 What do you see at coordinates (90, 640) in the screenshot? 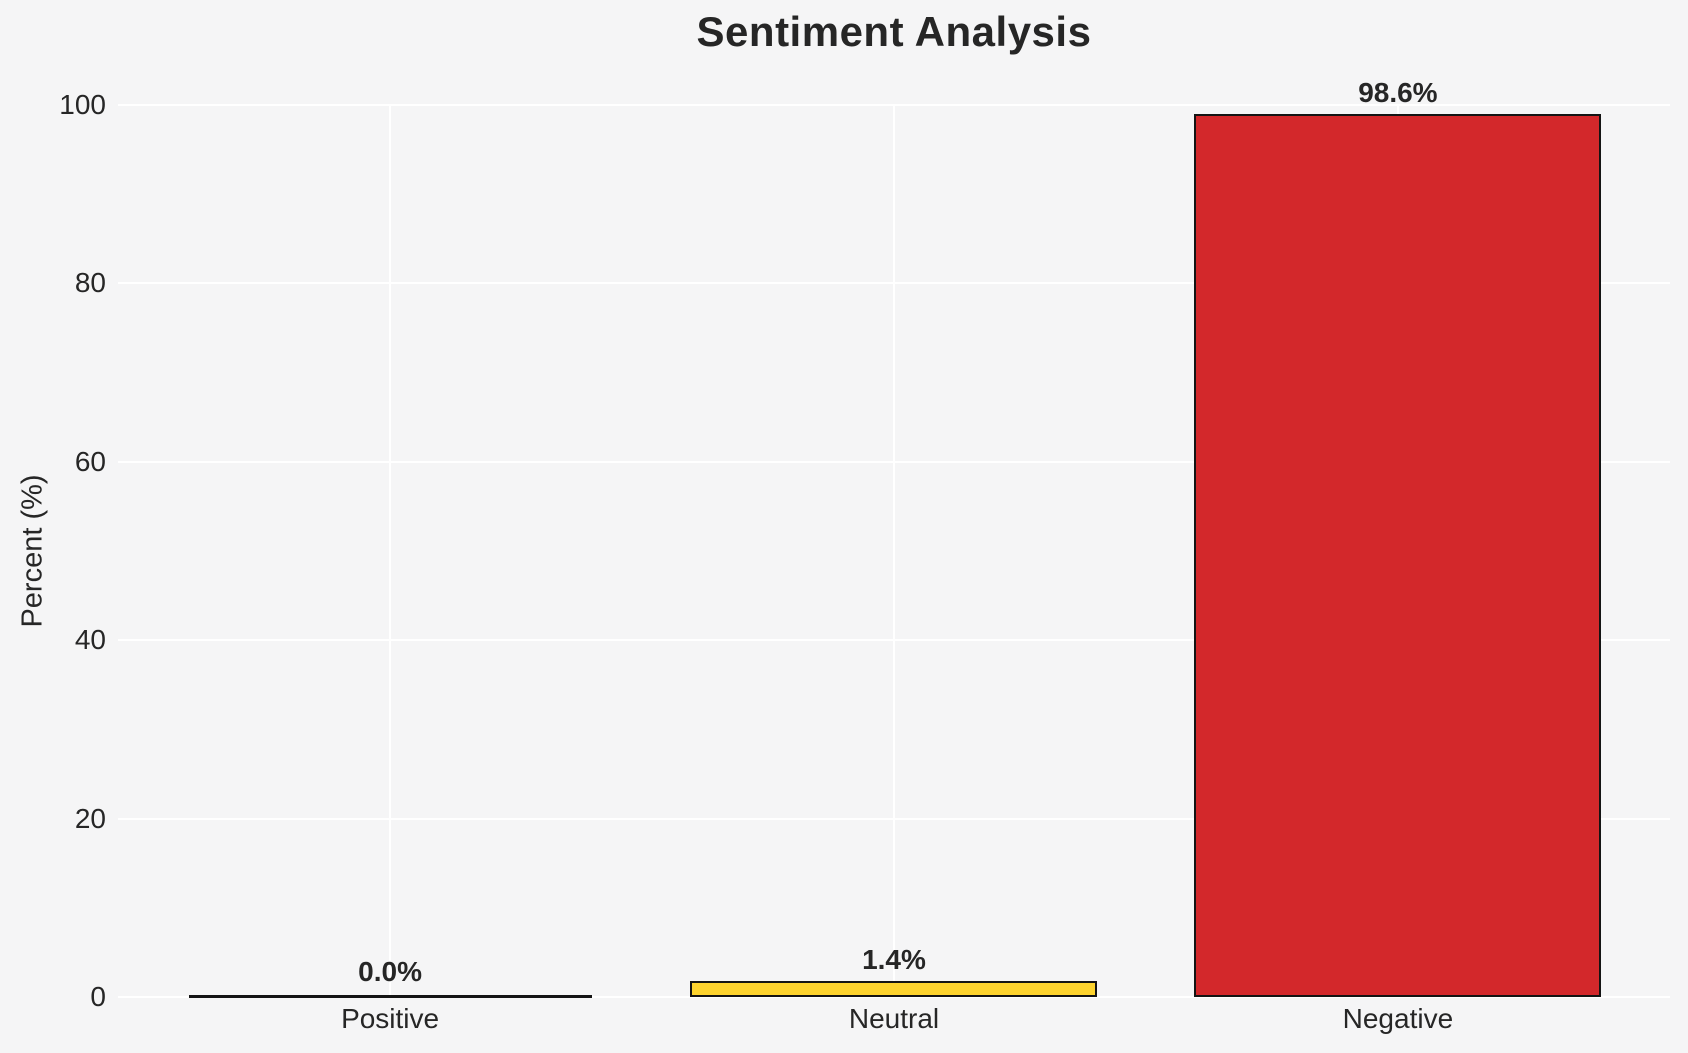
I see `y-tick-40: 40` at bounding box center [90, 640].